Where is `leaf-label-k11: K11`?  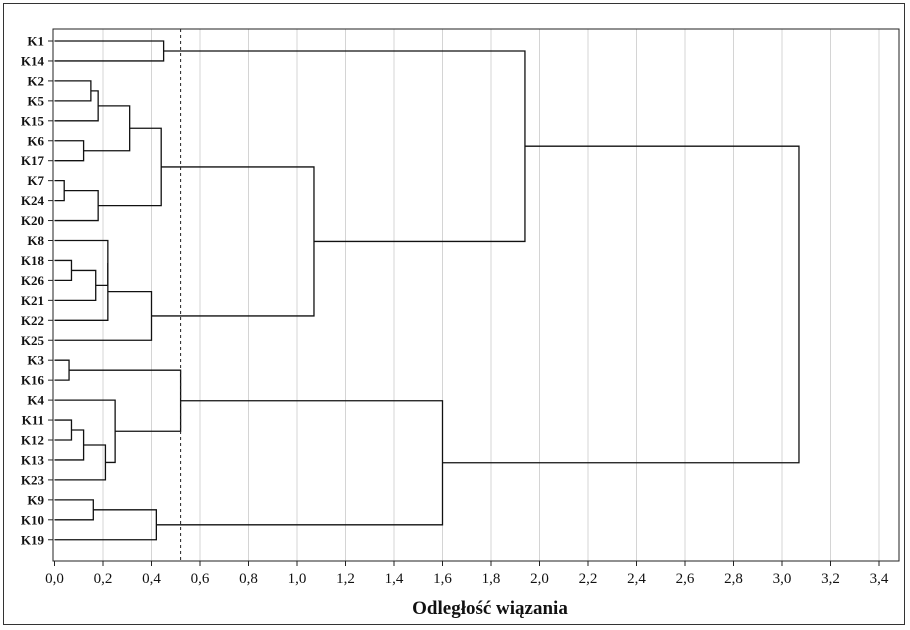 leaf-label-k11: K11 is located at coordinates (33, 420).